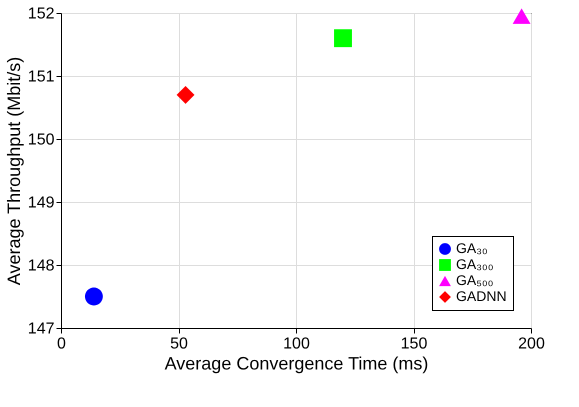  I want to click on legend-label: GA₅₀₀, so click(475, 280).